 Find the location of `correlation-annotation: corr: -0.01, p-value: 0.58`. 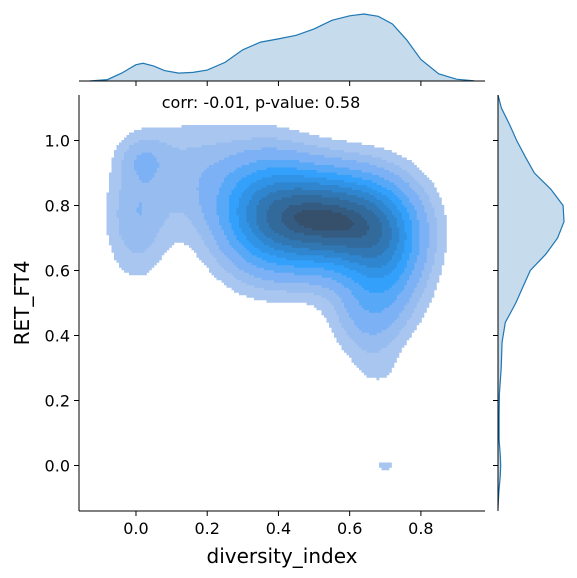

correlation-annotation: corr: -0.01, p-value: 0.58 is located at coordinates (261, 102).